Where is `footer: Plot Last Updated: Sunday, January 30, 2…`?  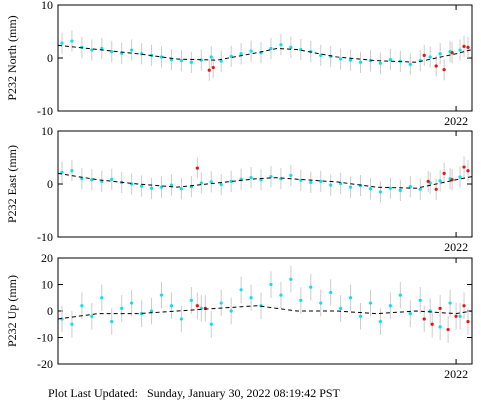
footer: Plot Last Updated: Sunday, January 30, 2… is located at coordinates (194, 393).